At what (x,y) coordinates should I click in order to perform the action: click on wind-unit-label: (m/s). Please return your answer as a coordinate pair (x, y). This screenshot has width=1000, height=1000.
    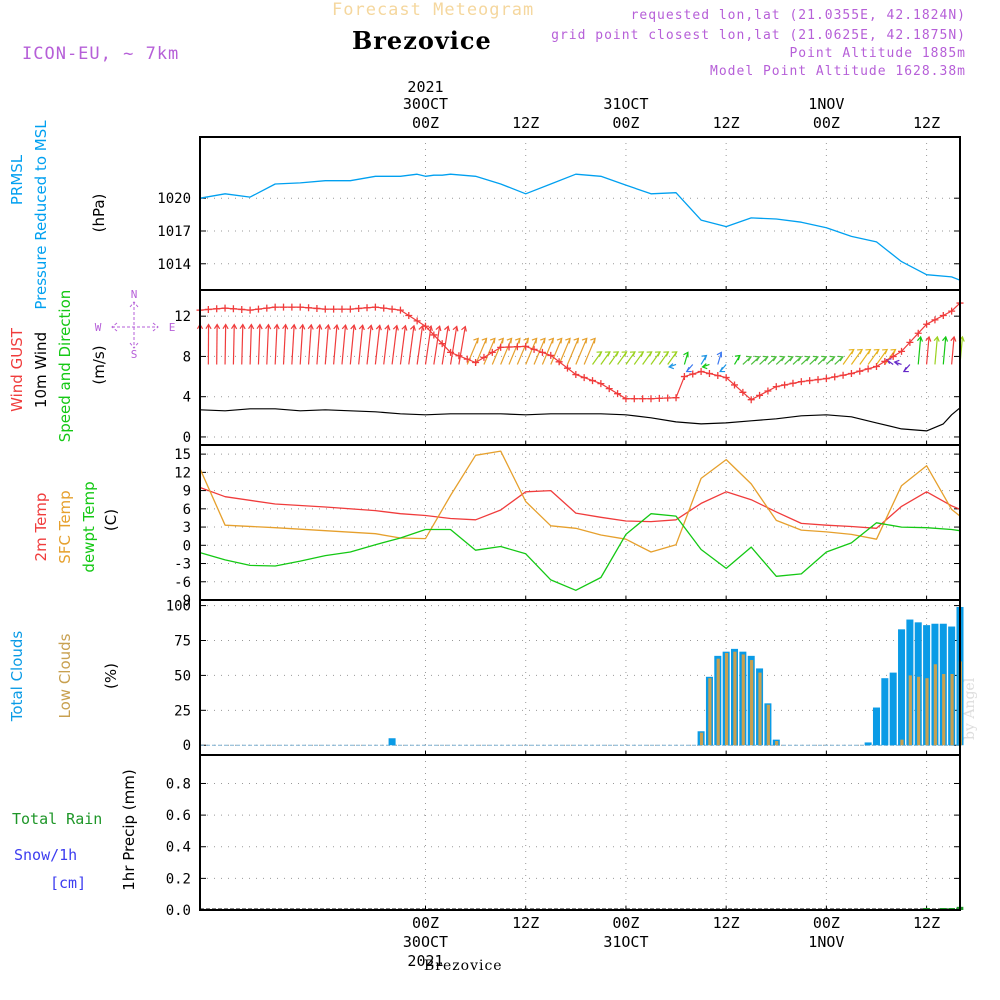
    Looking at the image, I should click on (99, 364).